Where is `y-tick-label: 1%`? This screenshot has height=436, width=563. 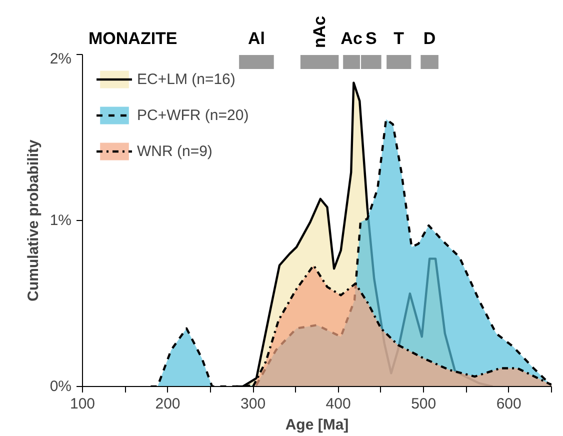
y-tick-label: 1% is located at coordinates (61, 220).